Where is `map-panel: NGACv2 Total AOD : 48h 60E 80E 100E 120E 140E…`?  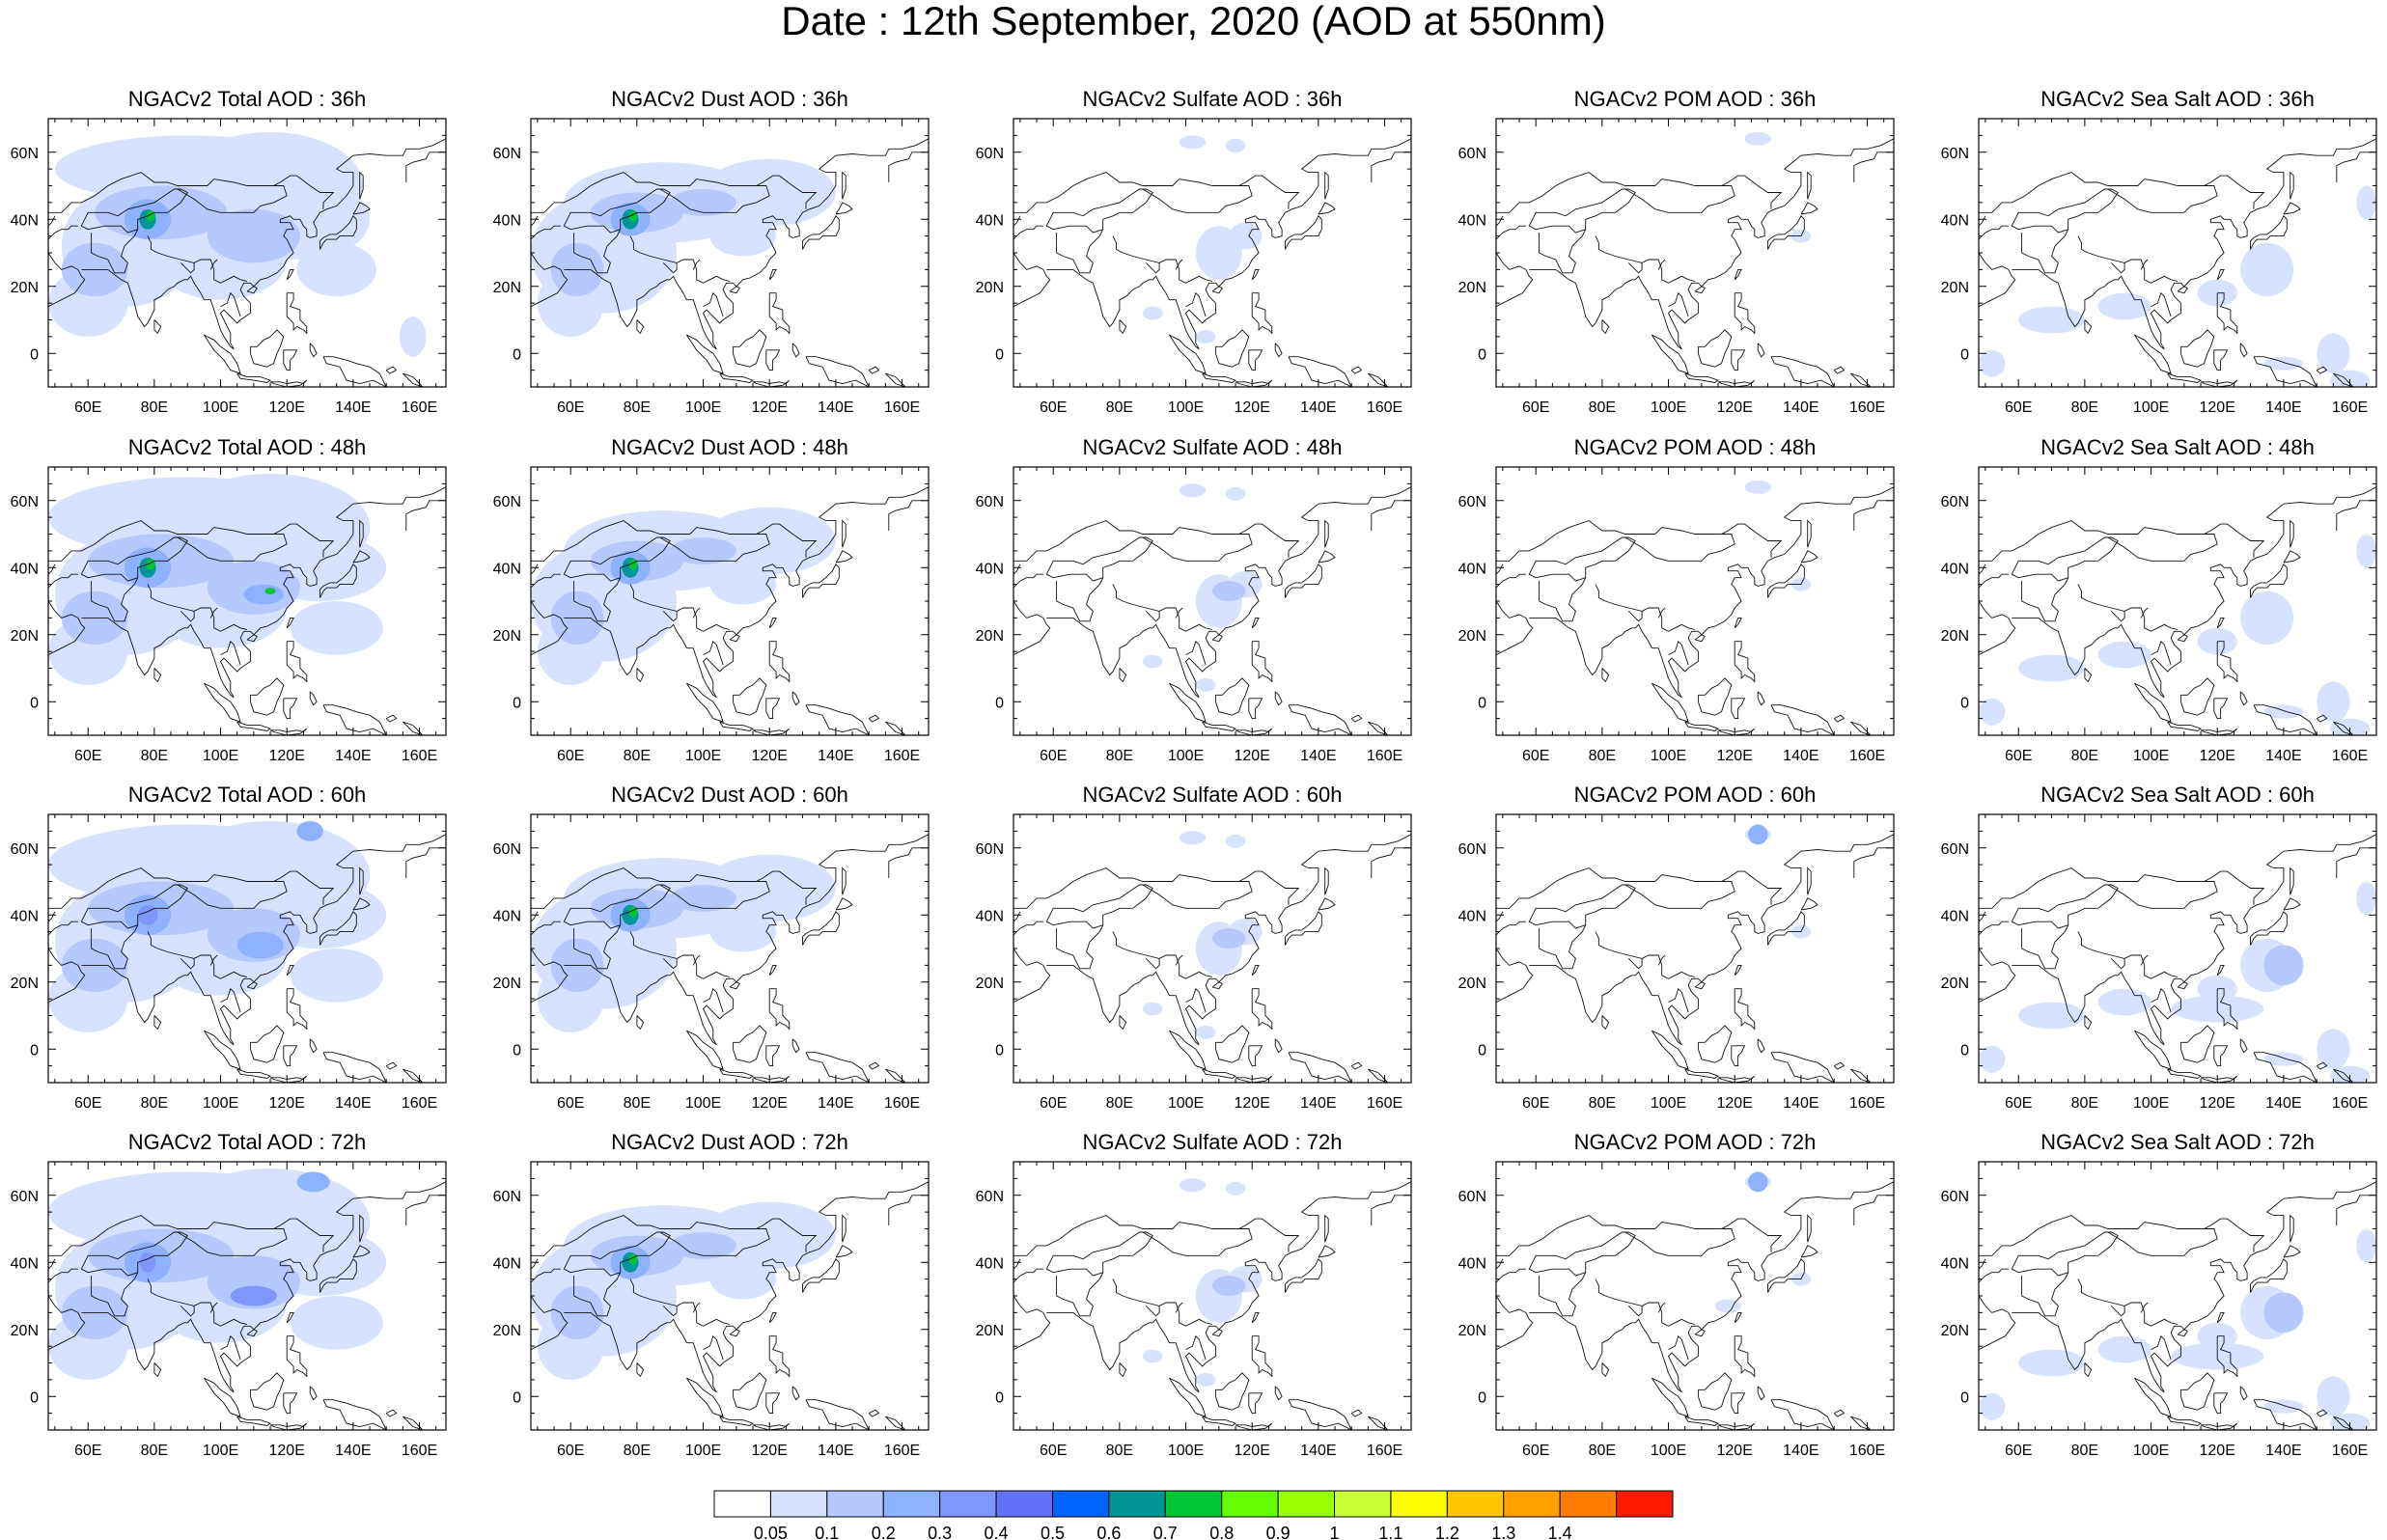 map-panel: NGACv2 Total AOD : 48h 60E 80E 100E 120E 140E… is located at coordinates (229, 599).